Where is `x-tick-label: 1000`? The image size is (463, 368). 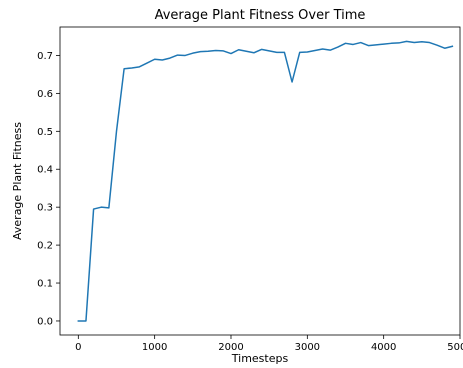
x-tick-label: 1000 is located at coordinates (154, 347).